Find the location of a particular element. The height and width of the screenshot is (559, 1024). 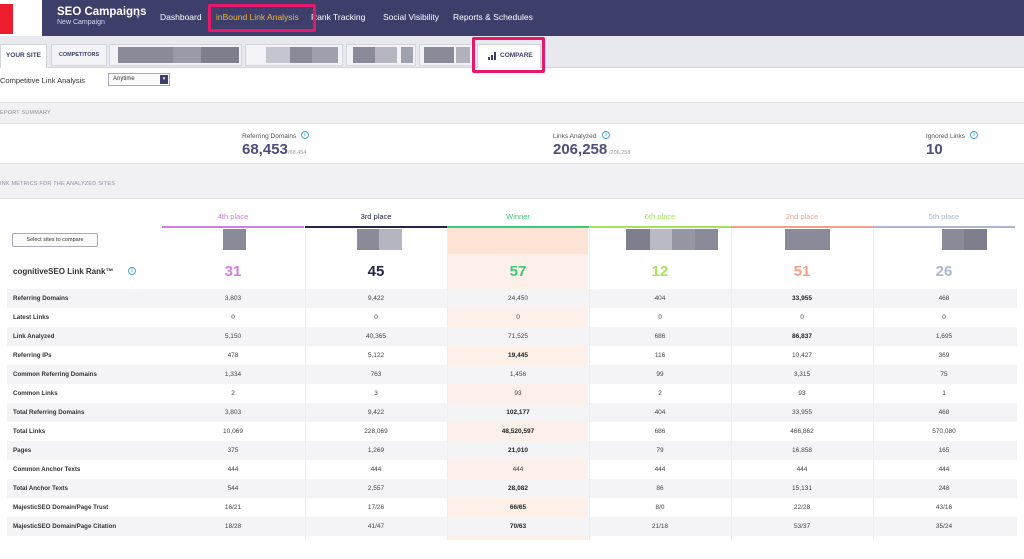

nav-social-visibility: Social Visibility is located at coordinates (411, 17).